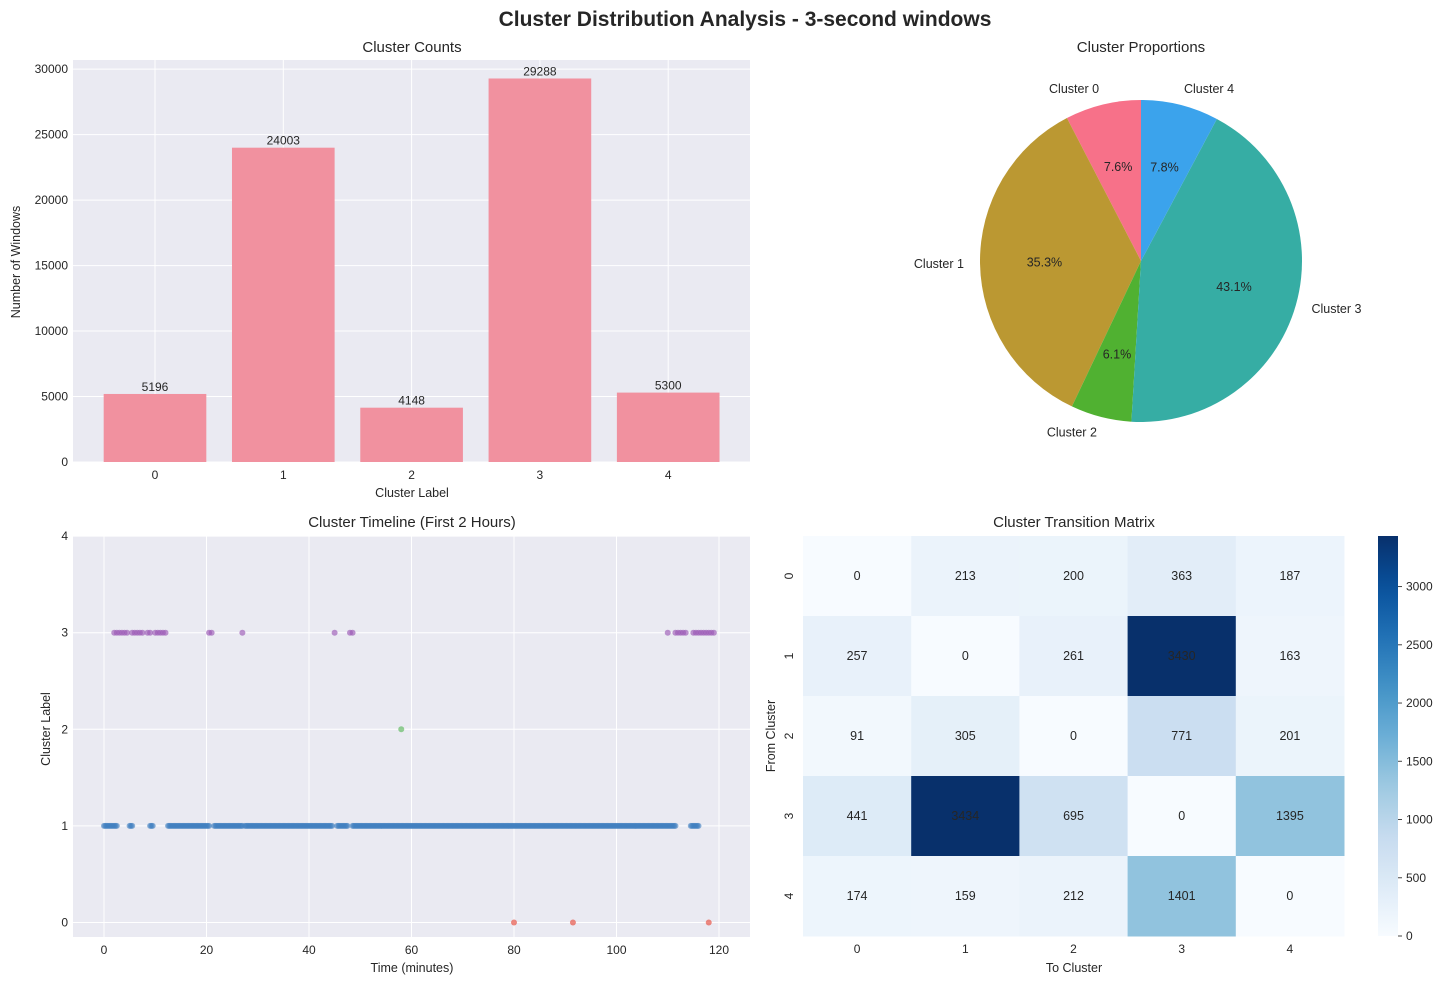 The image size is (1444, 985). I want to click on bar-value-label: 24003, so click(284, 141).